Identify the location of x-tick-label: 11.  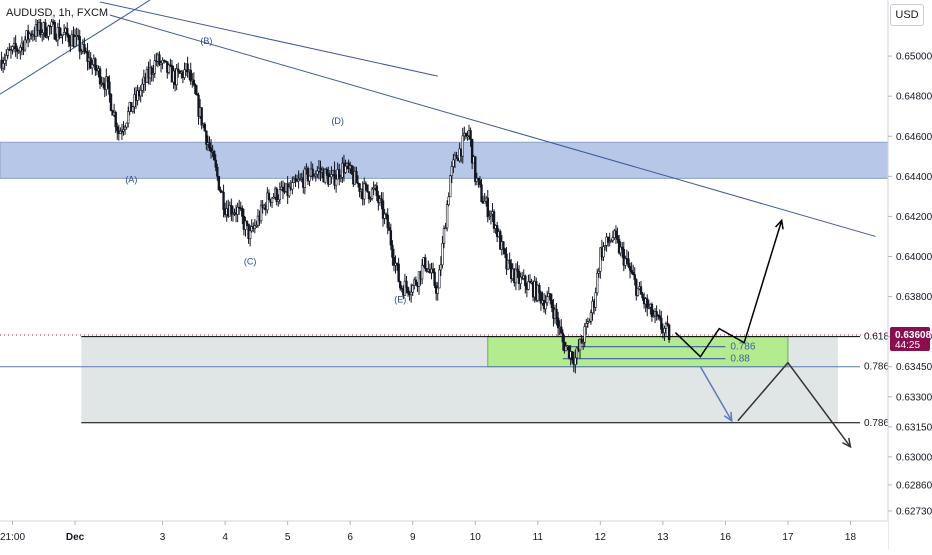
(538, 537).